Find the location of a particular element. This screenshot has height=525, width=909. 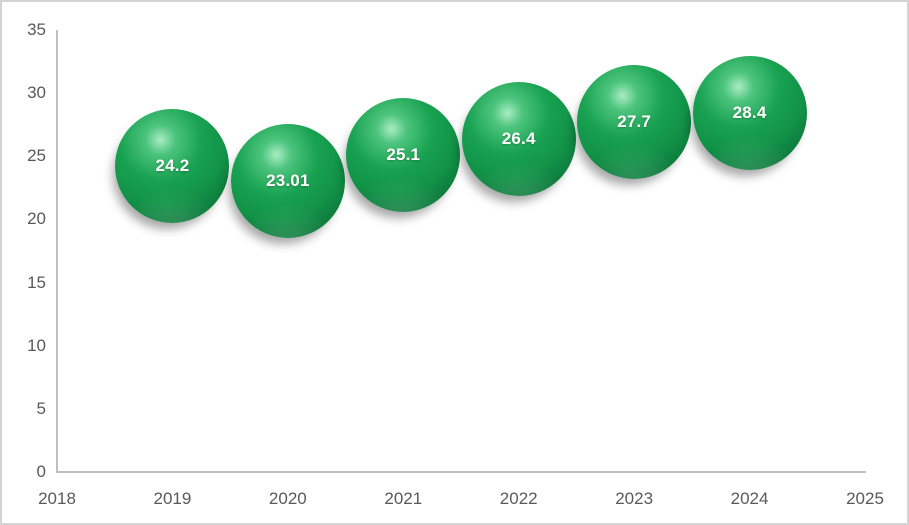

y-tick-label: 15 is located at coordinates (36, 282).